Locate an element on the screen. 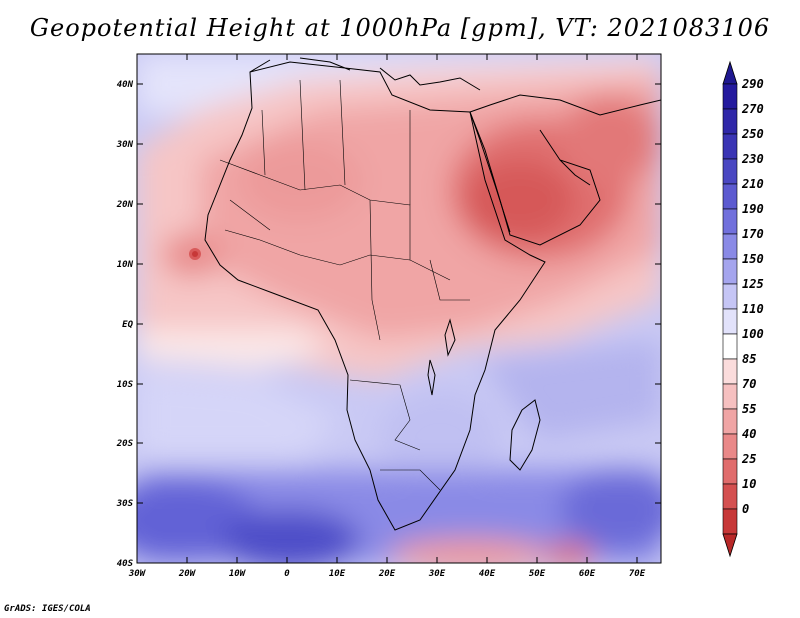 The image size is (800, 618). lon-label: 30W is located at coordinates (137, 574).